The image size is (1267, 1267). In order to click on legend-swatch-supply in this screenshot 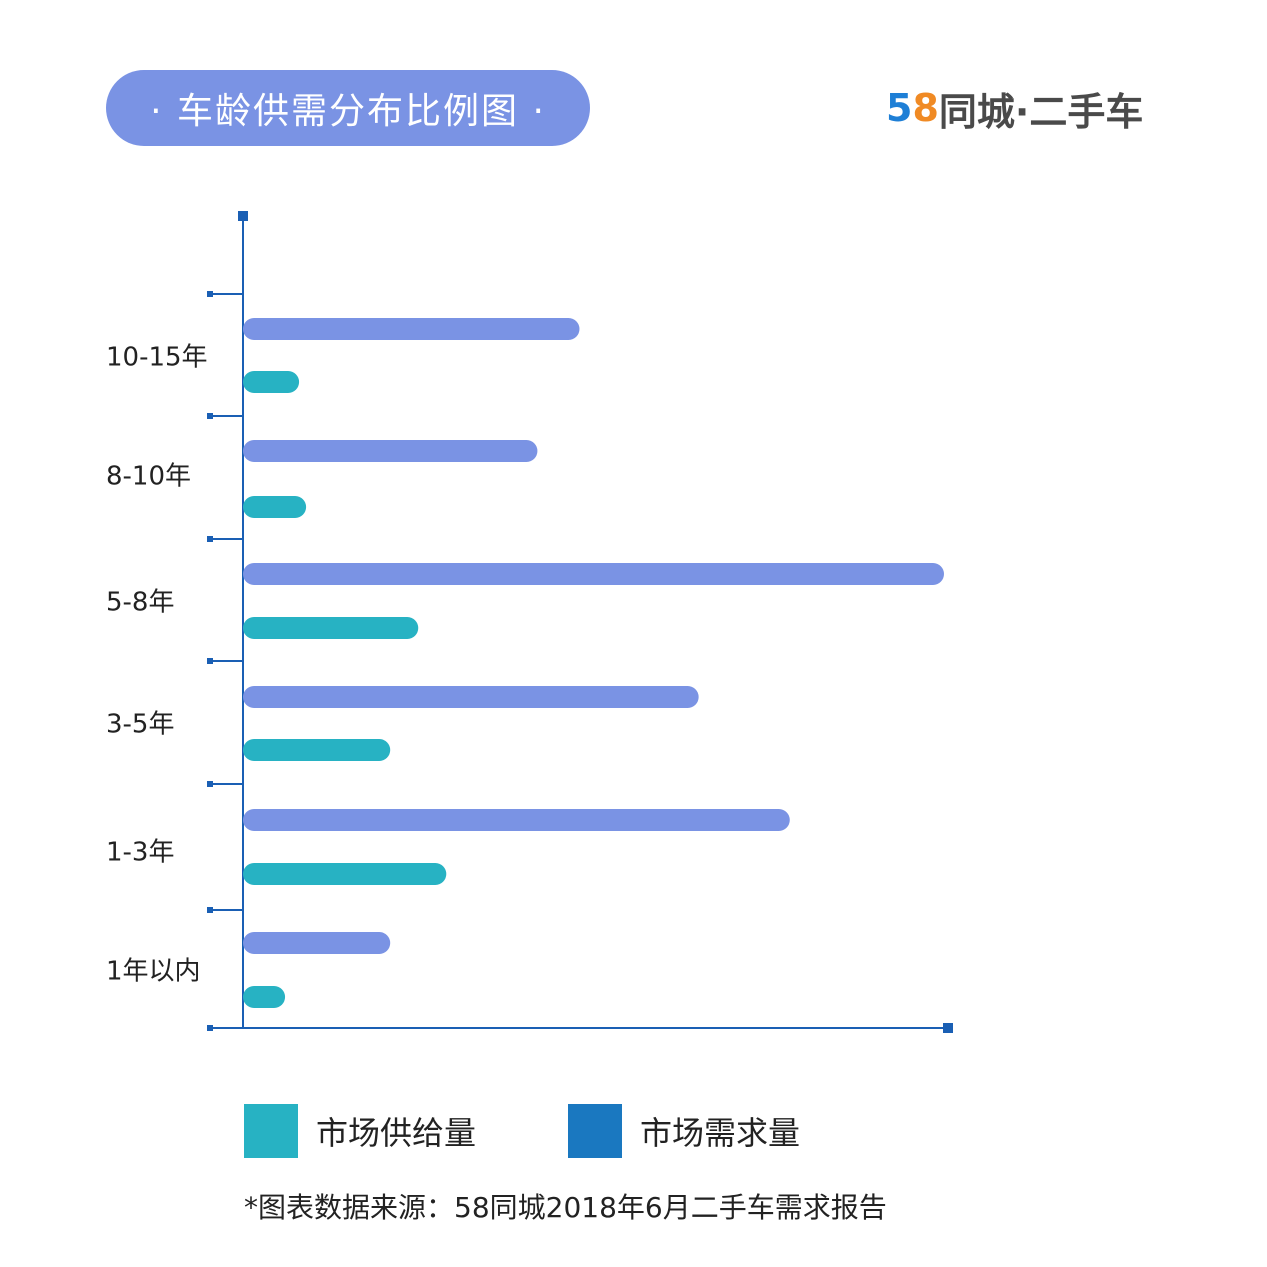, I will do `click(271, 1131)`.